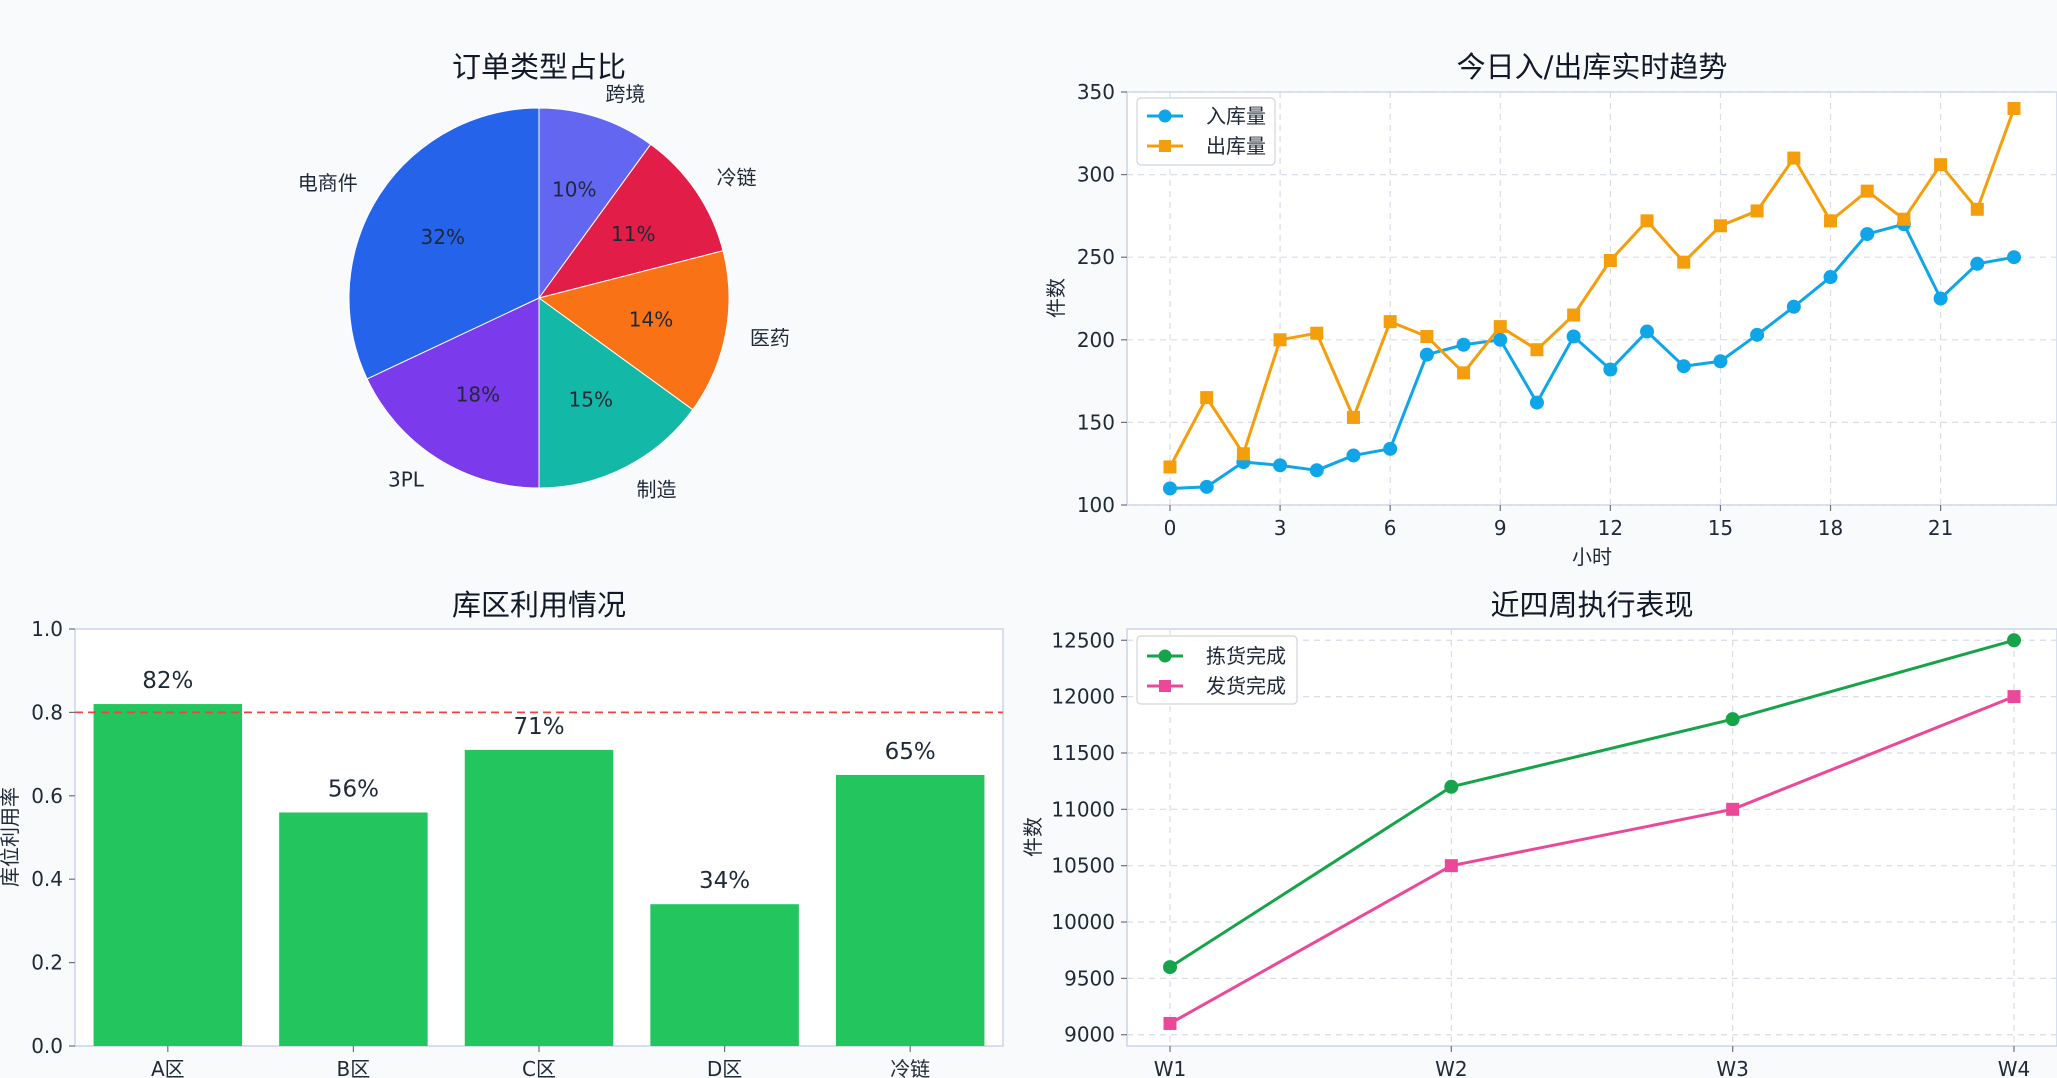  I want to click on y-tick-label: 1.0, so click(47, 629).